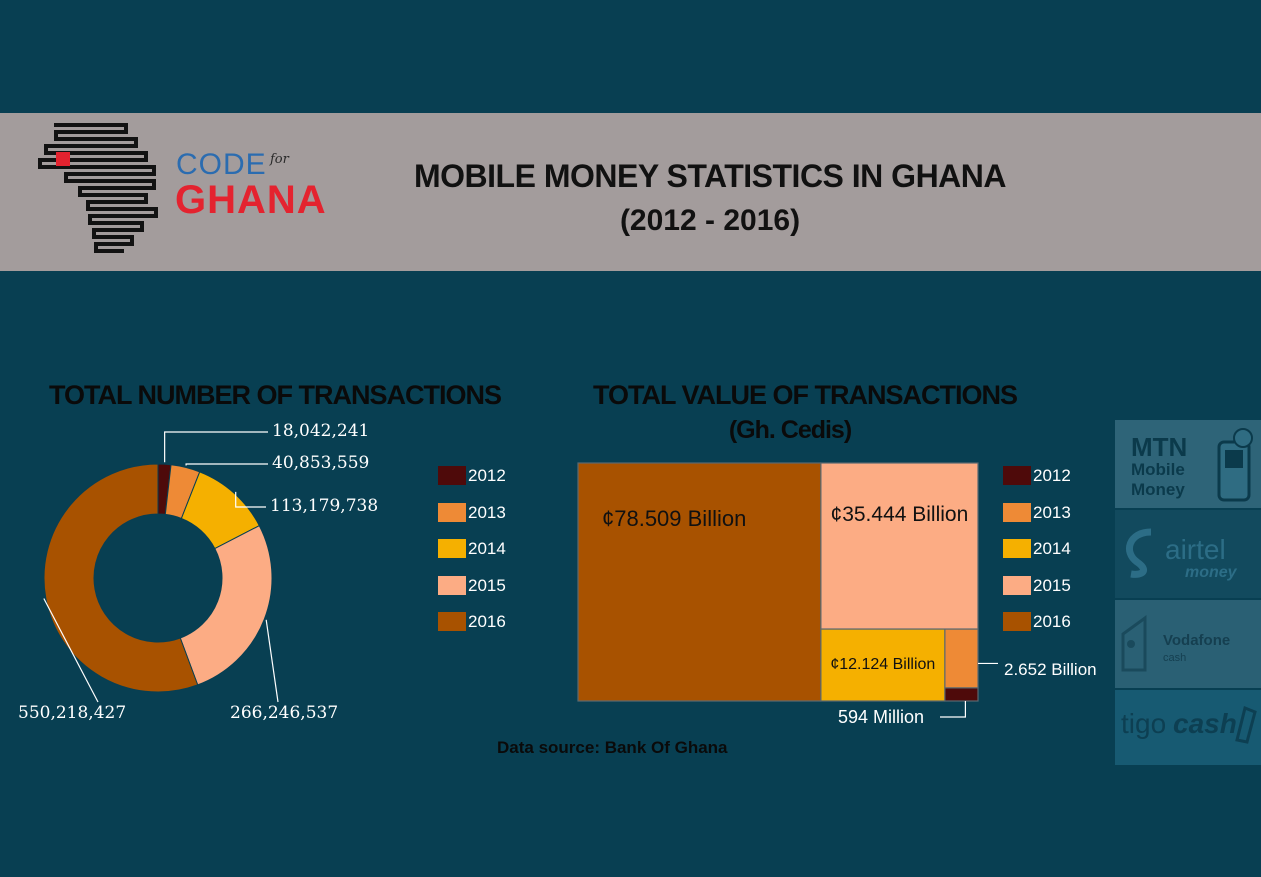  Describe the element at coordinates (320, 431) in the screenshot. I see `donut-data-label-2012: 18,042,241` at that location.